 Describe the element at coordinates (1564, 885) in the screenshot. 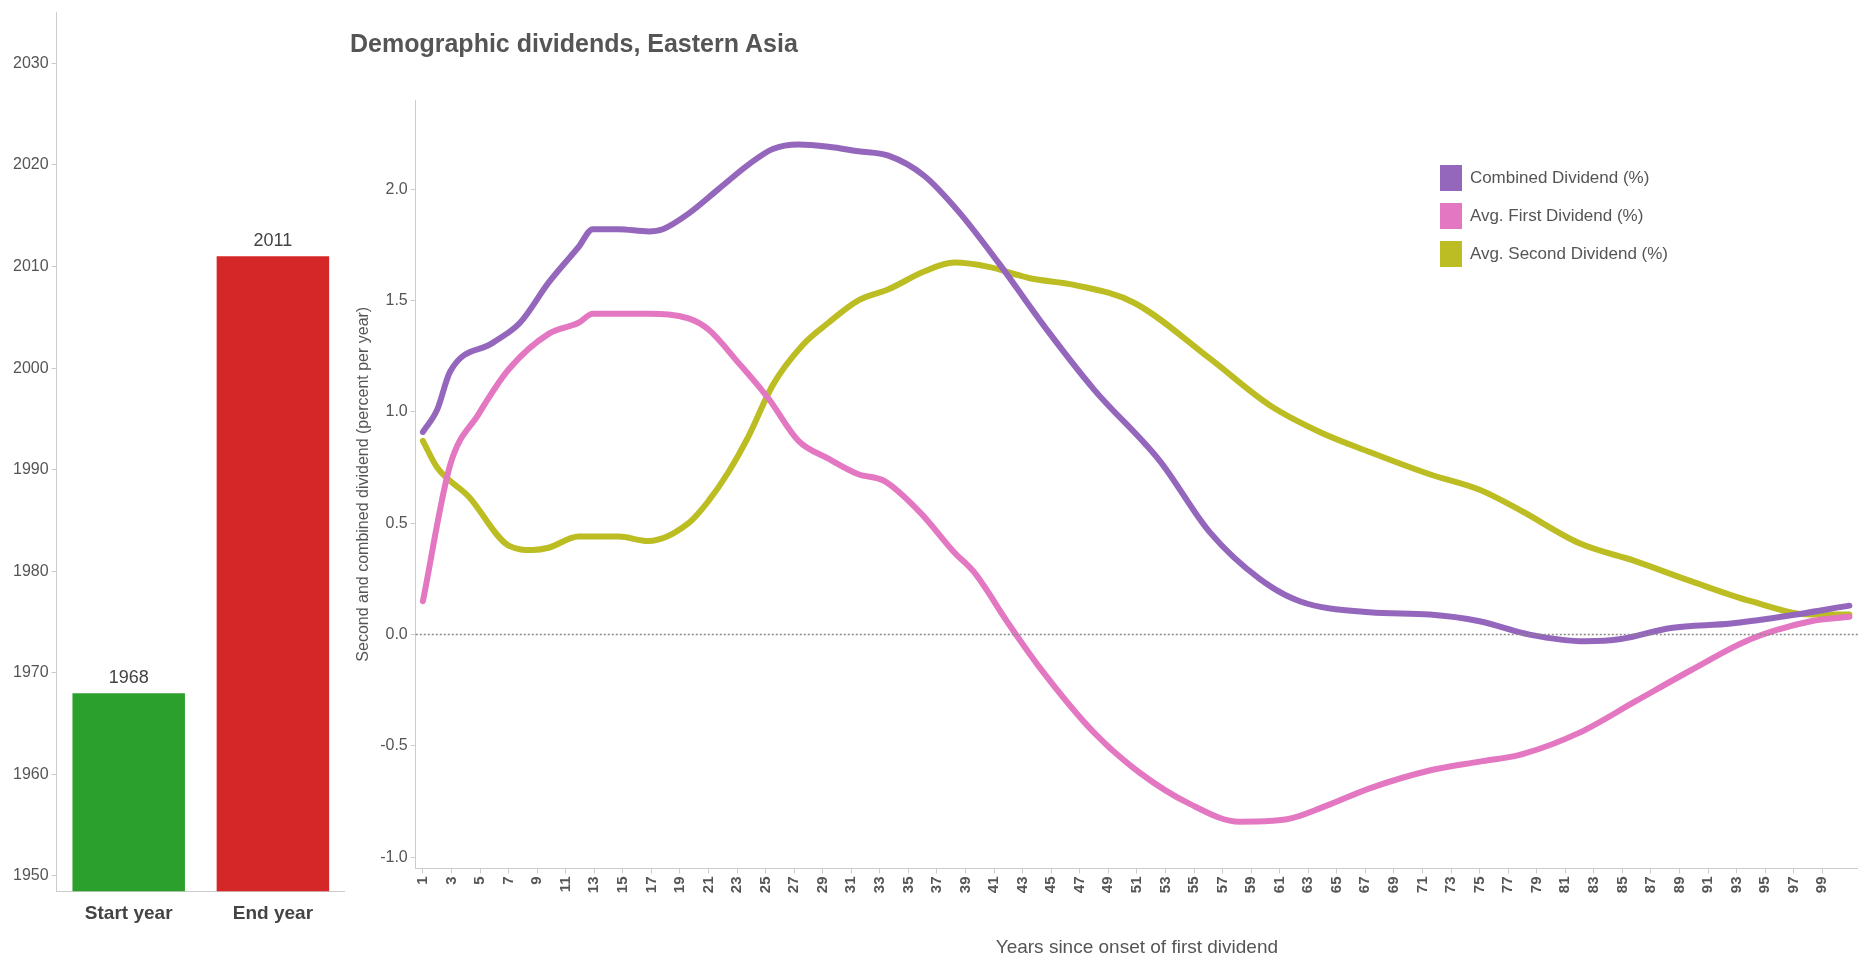

I see `x-tick-label: 81` at that location.